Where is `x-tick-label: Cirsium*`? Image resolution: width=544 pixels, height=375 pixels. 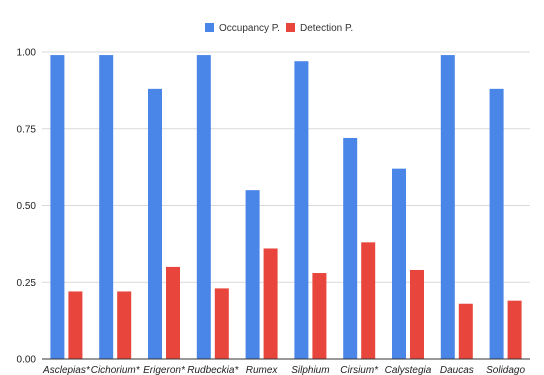 x-tick-label: Cirsium* is located at coordinates (359, 370).